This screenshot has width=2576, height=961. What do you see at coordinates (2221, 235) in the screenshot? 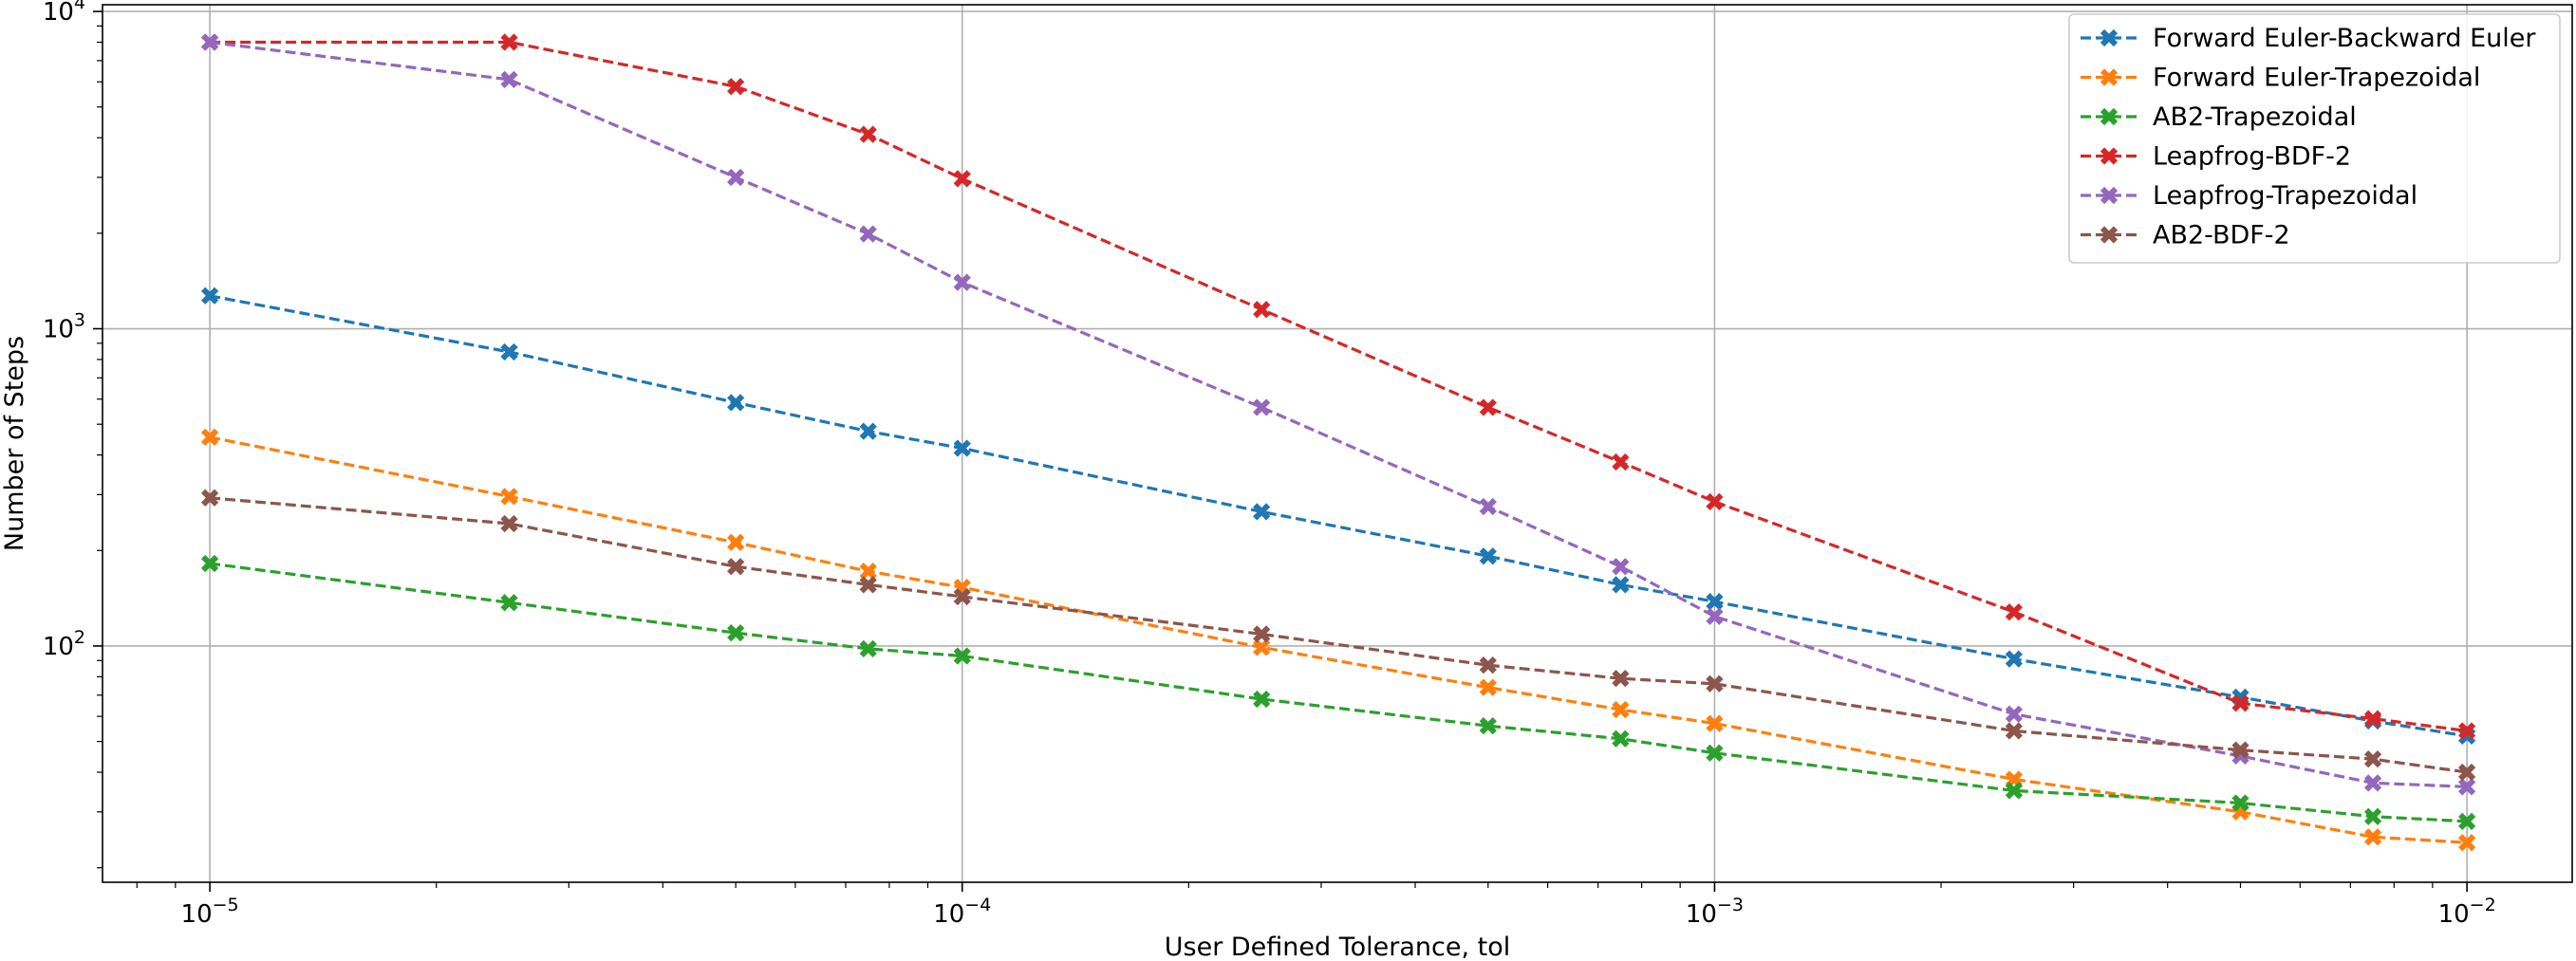
I see `legend-label: AB2-BDF-2` at bounding box center [2221, 235].